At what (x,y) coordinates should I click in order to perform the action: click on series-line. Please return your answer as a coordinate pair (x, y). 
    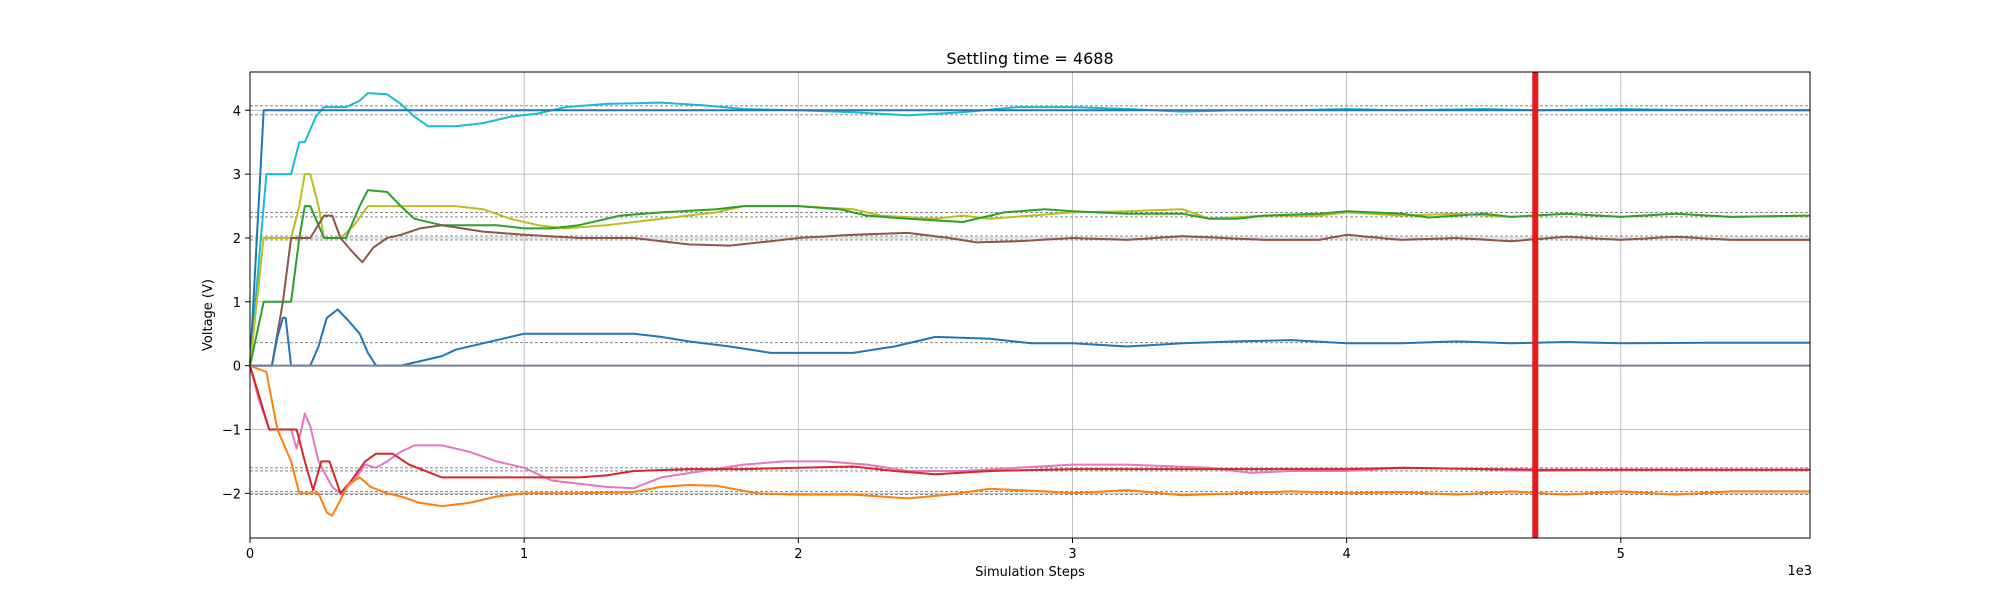
    Looking at the image, I should click on (1030, 337).